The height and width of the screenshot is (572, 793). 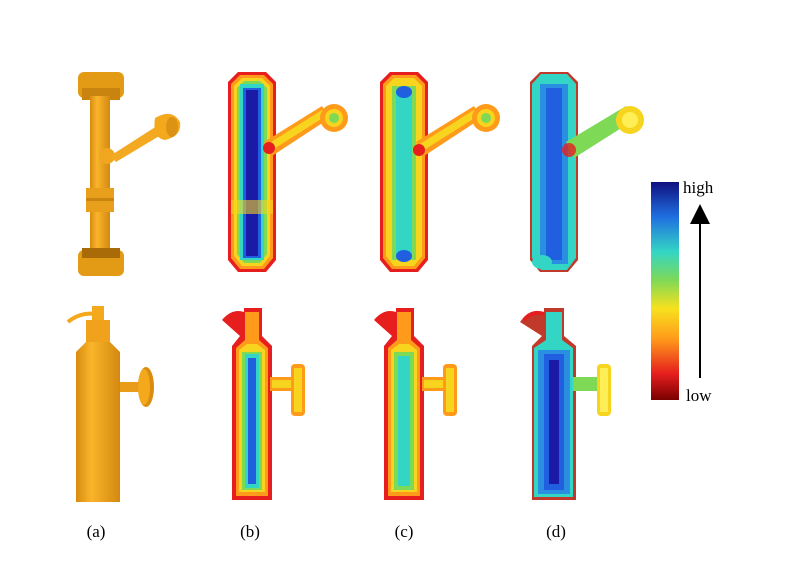 What do you see at coordinates (250, 531) in the screenshot?
I see `panel-label-b: (b)` at bounding box center [250, 531].